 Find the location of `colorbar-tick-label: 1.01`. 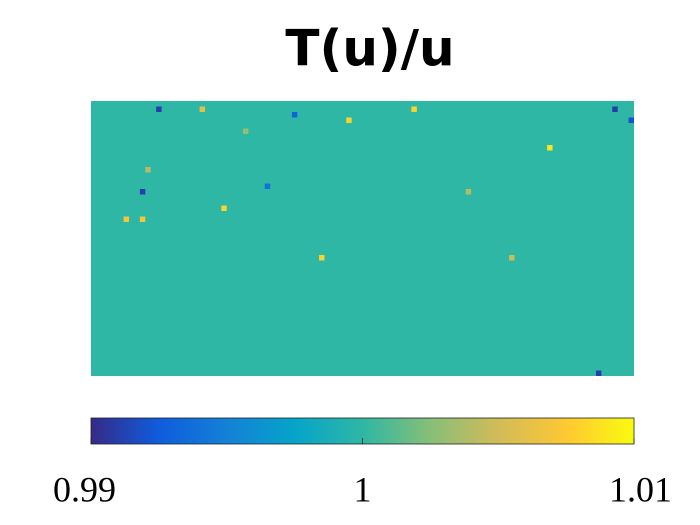

colorbar-tick-label: 1.01 is located at coordinates (640, 489).